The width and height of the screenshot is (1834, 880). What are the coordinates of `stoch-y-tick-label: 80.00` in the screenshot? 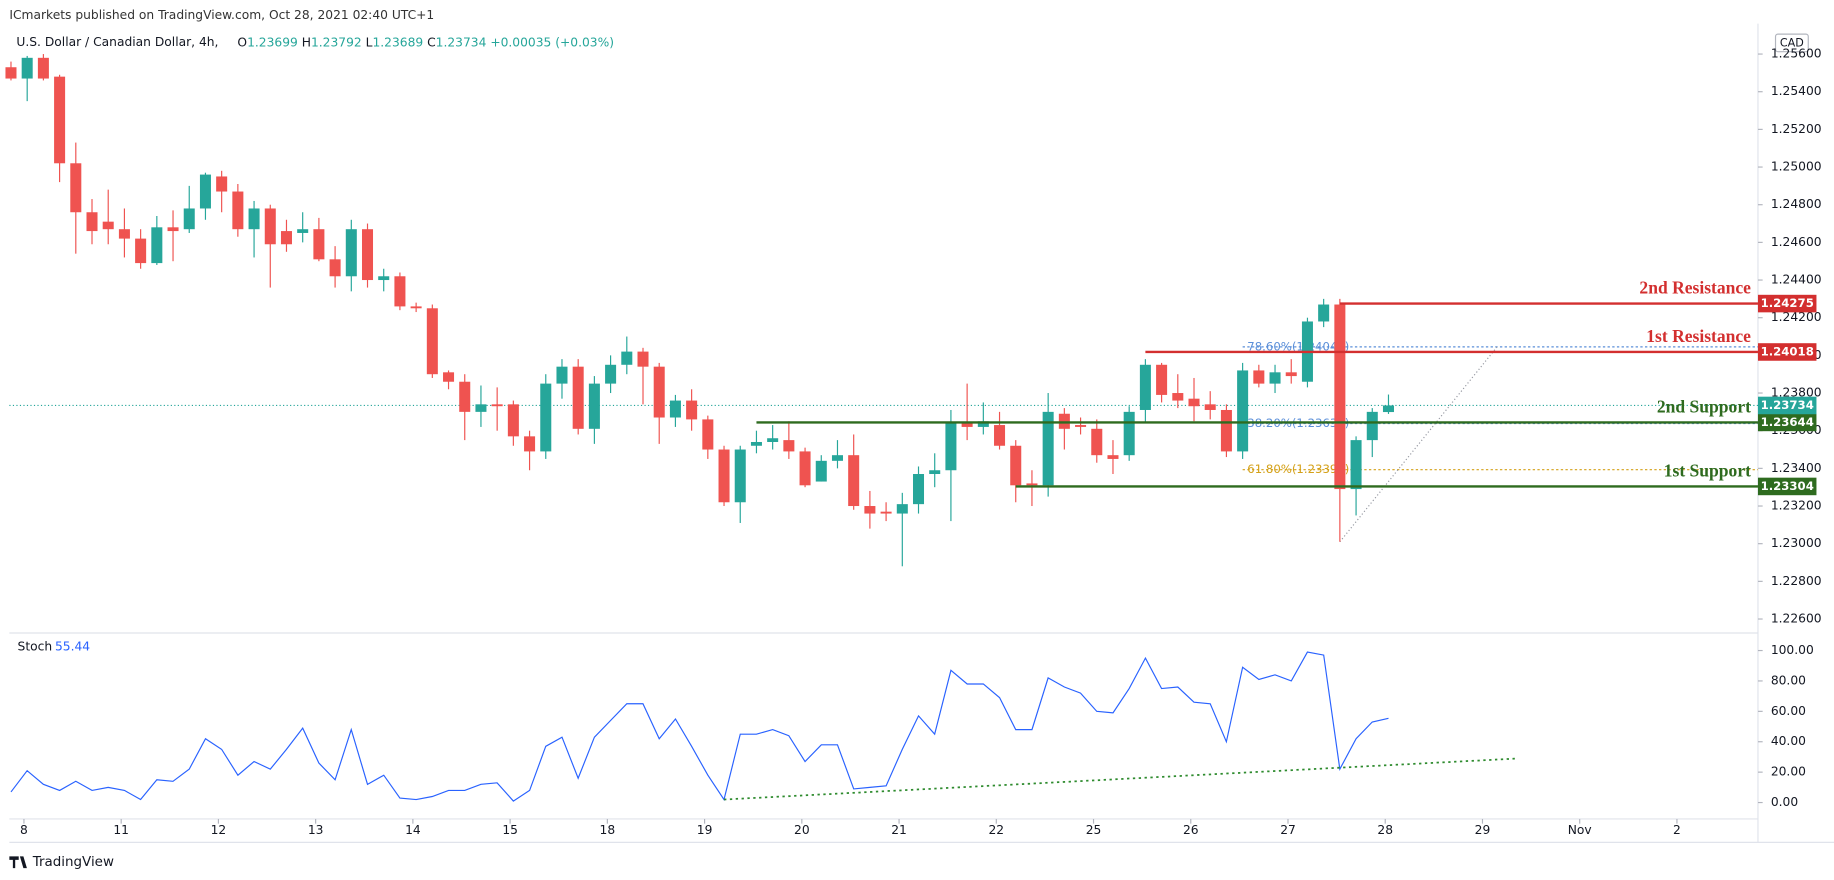 It's located at (1788, 680).